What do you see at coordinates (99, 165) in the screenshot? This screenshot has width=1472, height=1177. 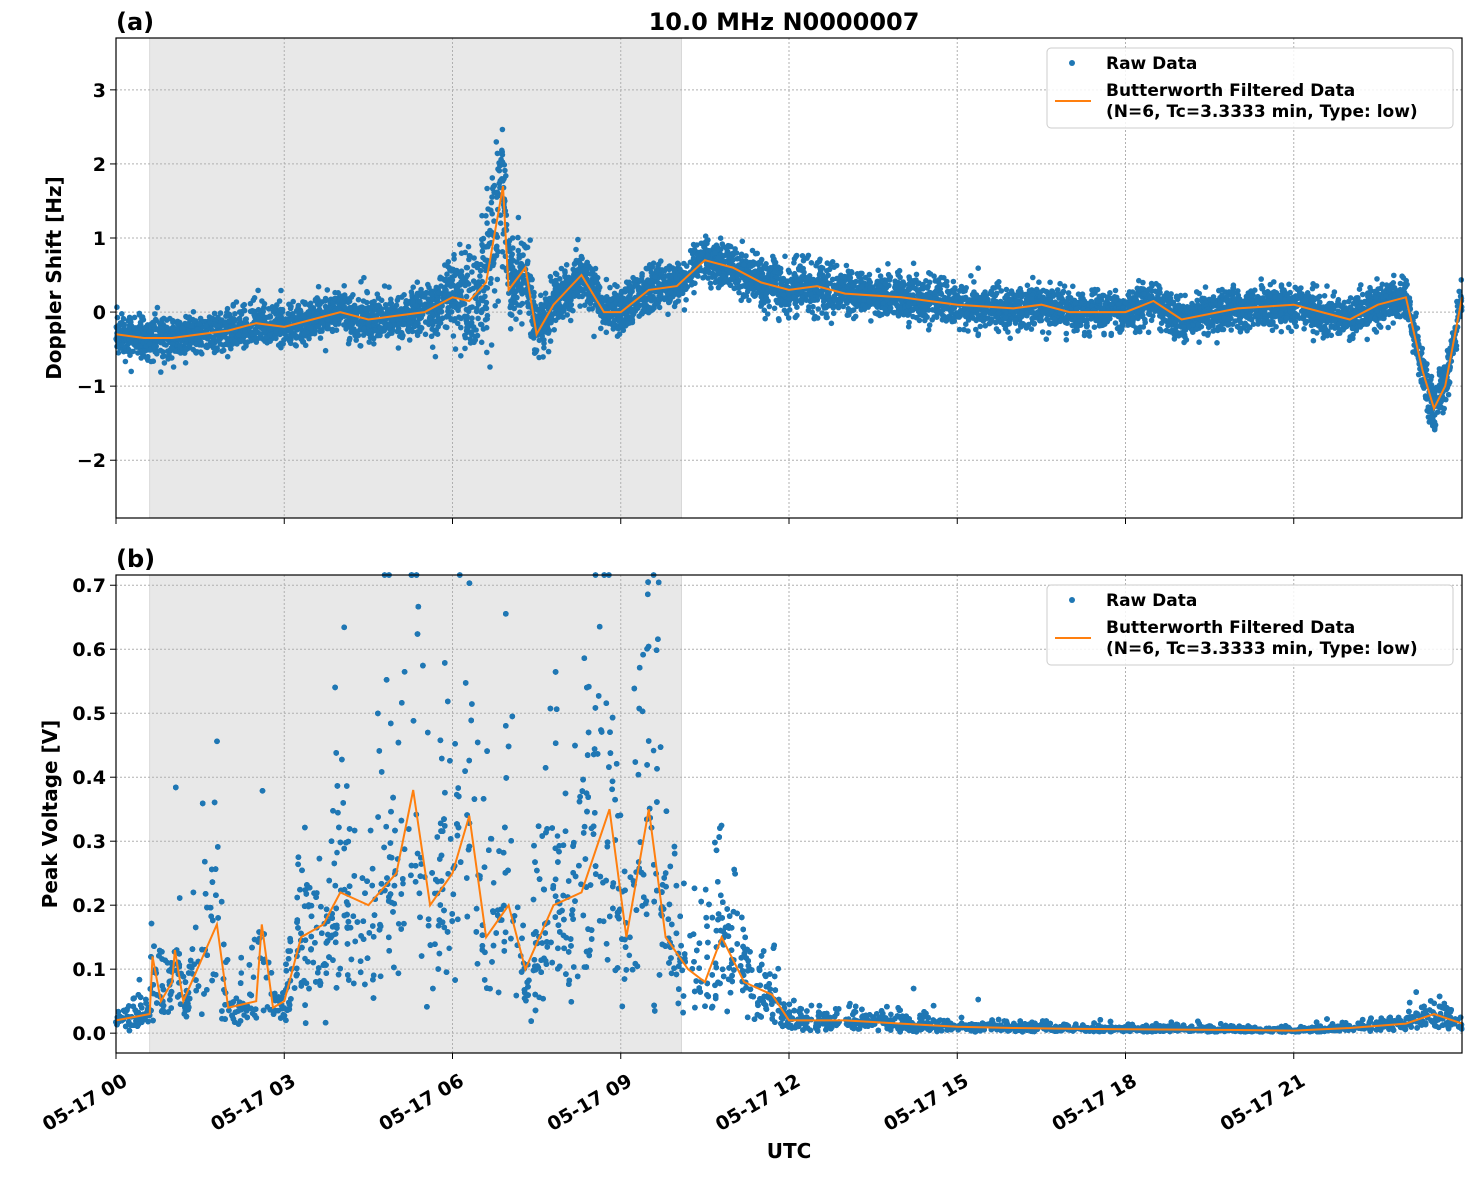 I see `y-tick-label: 2` at bounding box center [99, 165].